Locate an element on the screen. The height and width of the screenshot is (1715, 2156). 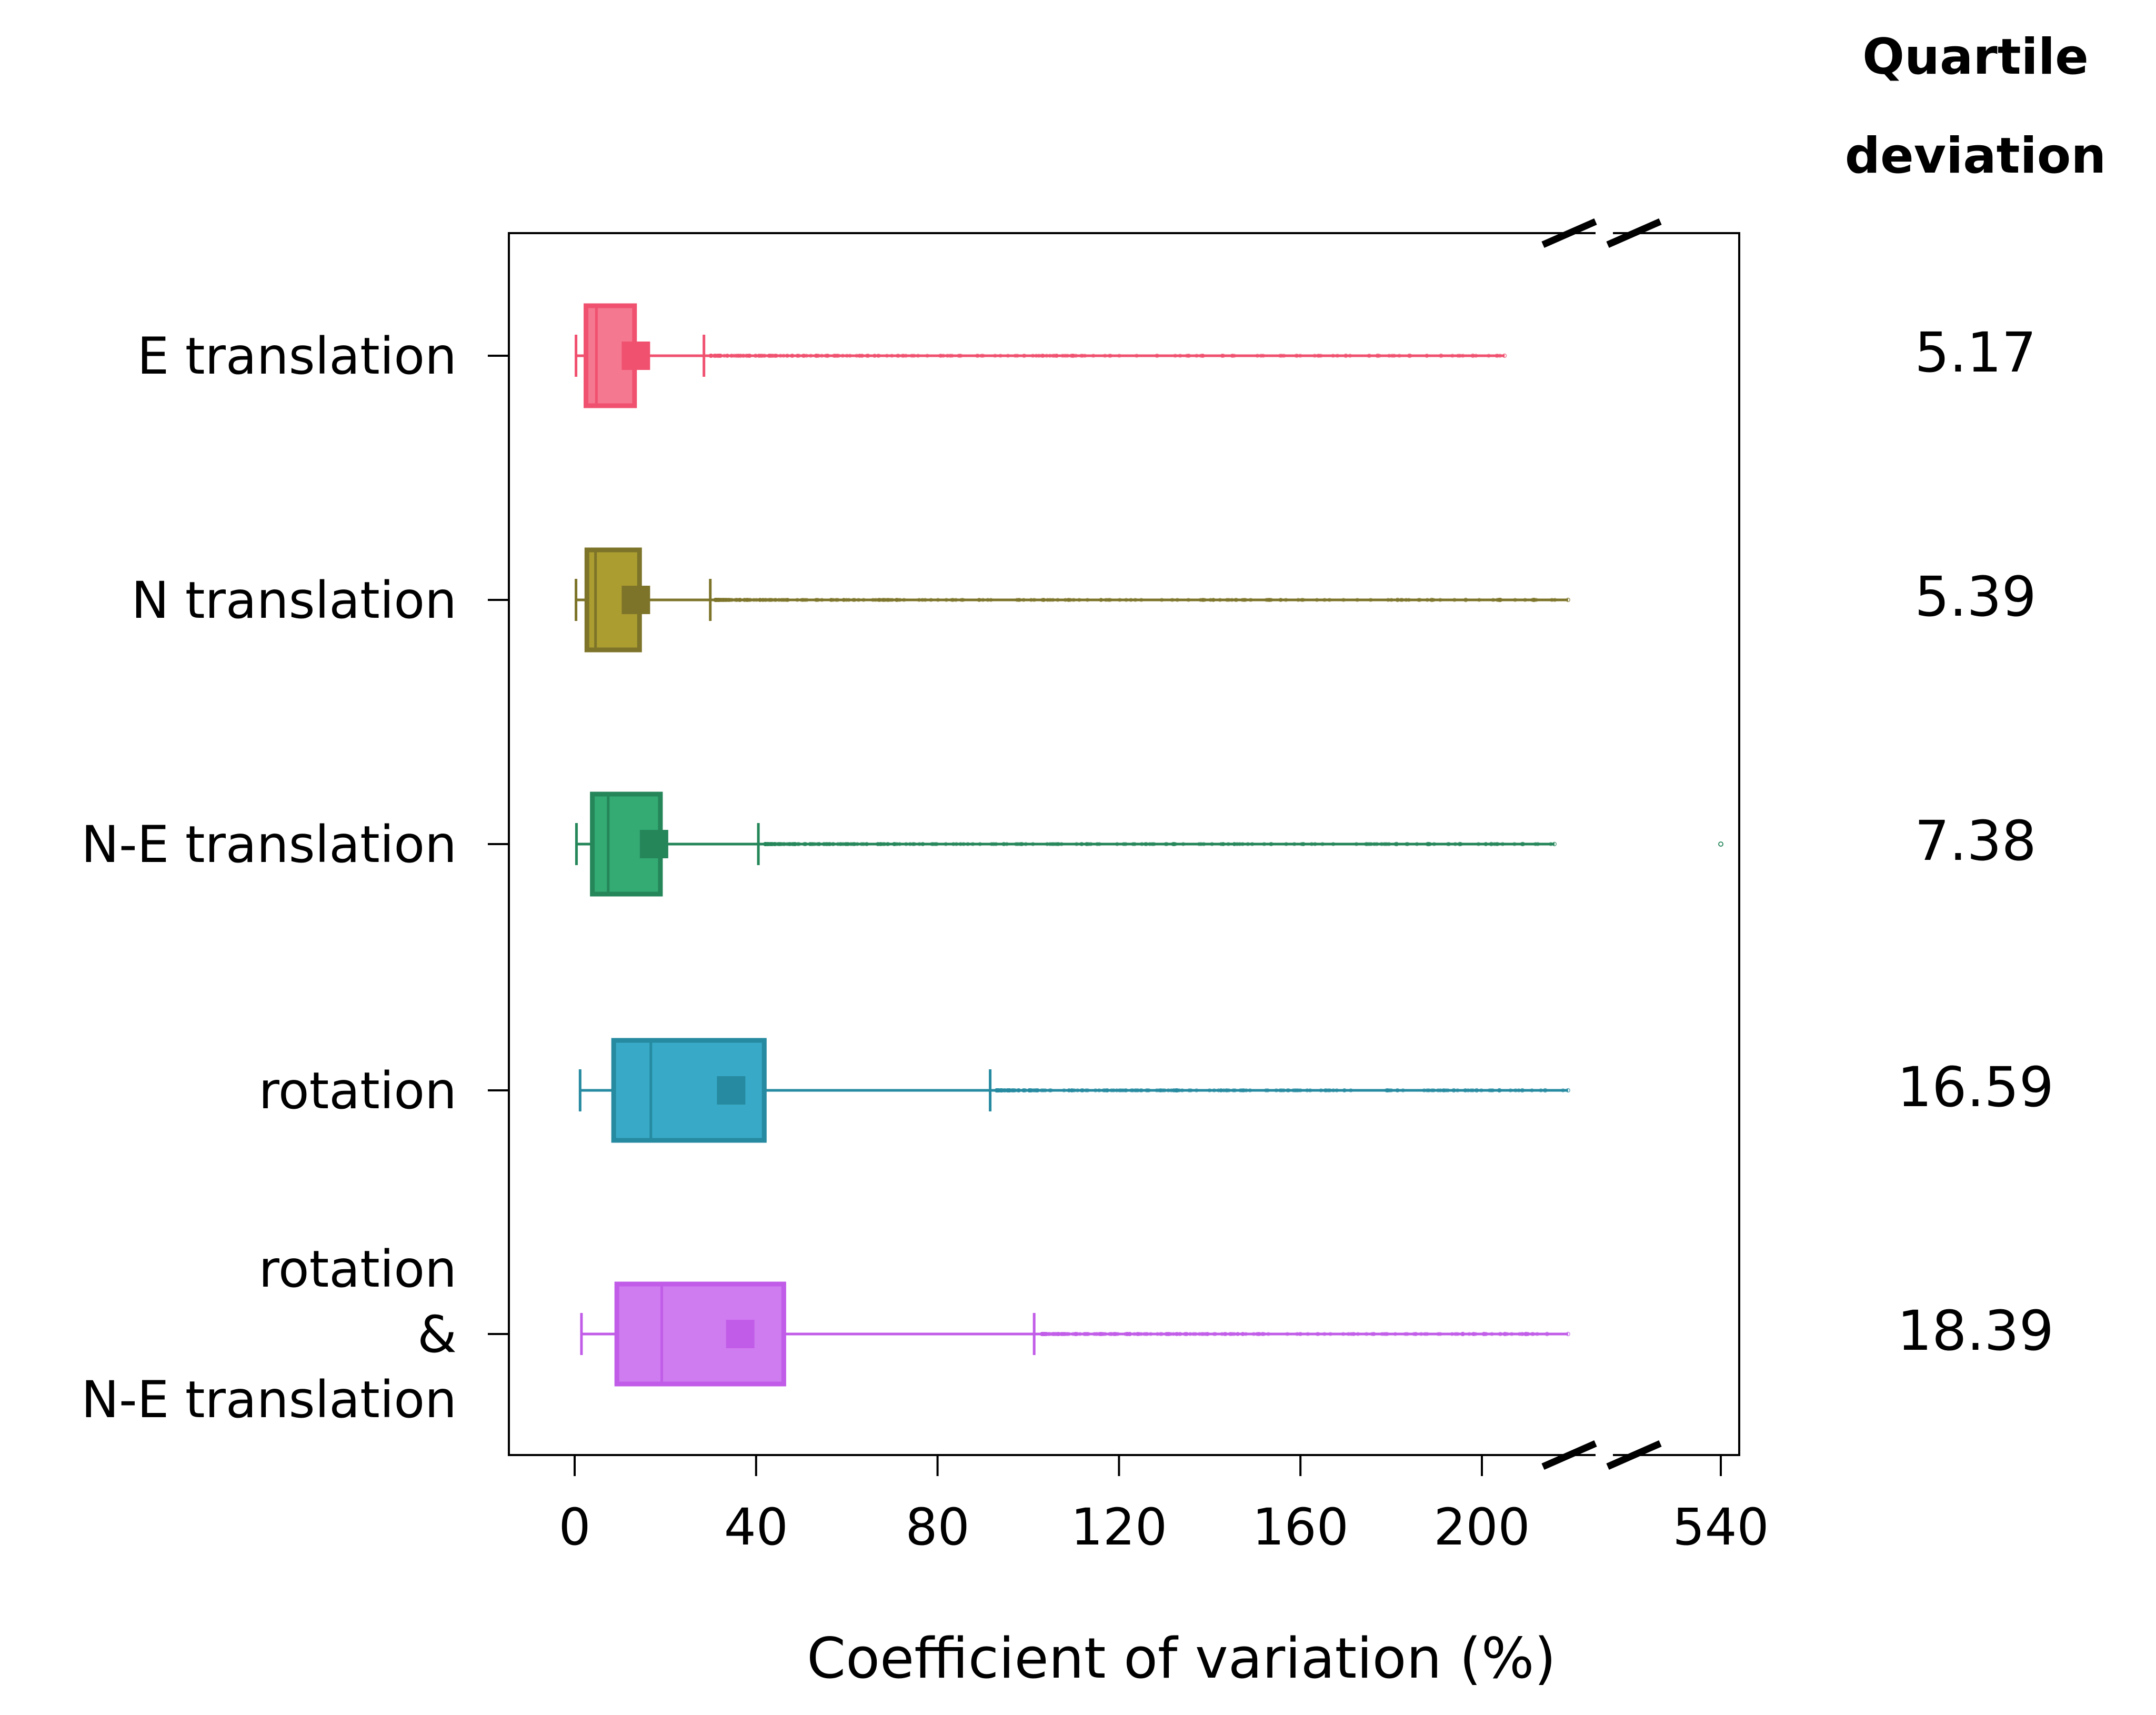
quartile-deviation-title-line-2: deviation is located at coordinates (1976, 156).